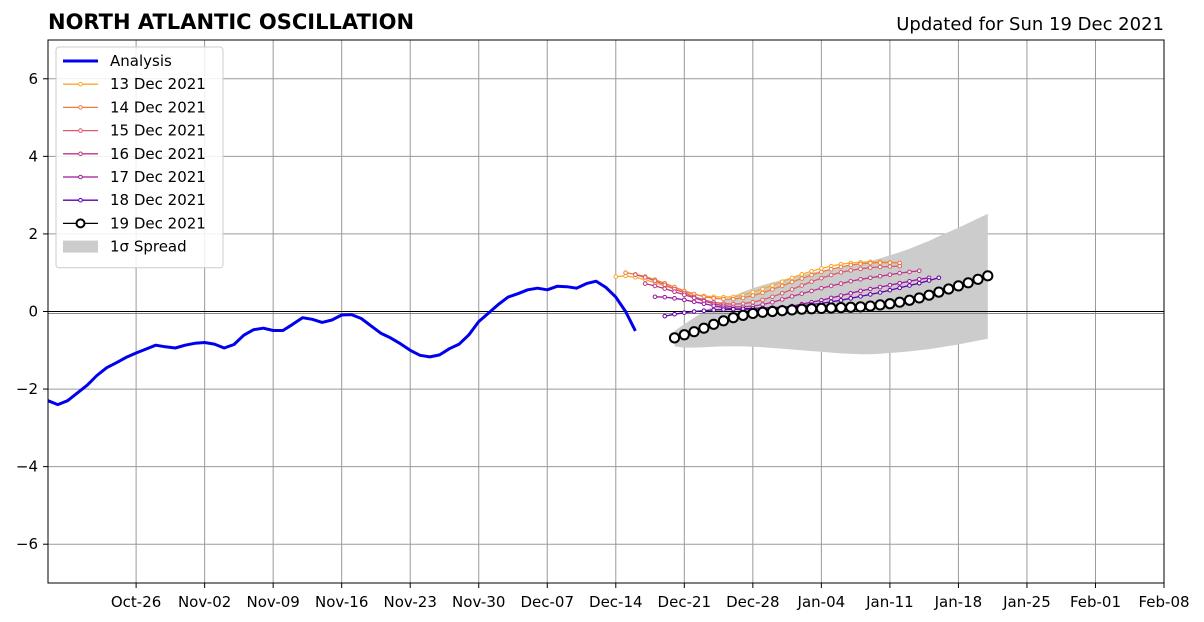  I want to click on x-tick-label: Feb-01, so click(1095, 602).